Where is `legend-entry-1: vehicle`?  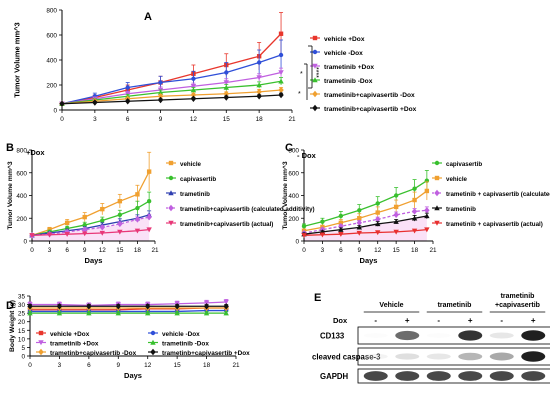
legend-entry-1: vehicle is located at coordinates (450, 179).